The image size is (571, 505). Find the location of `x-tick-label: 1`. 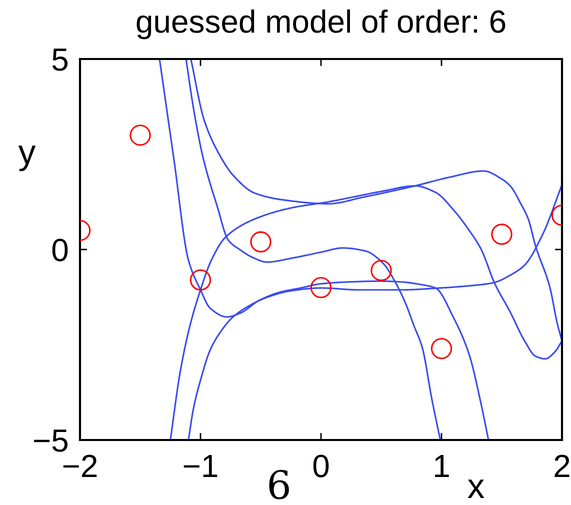

x-tick-label: 1 is located at coordinates (442, 466).